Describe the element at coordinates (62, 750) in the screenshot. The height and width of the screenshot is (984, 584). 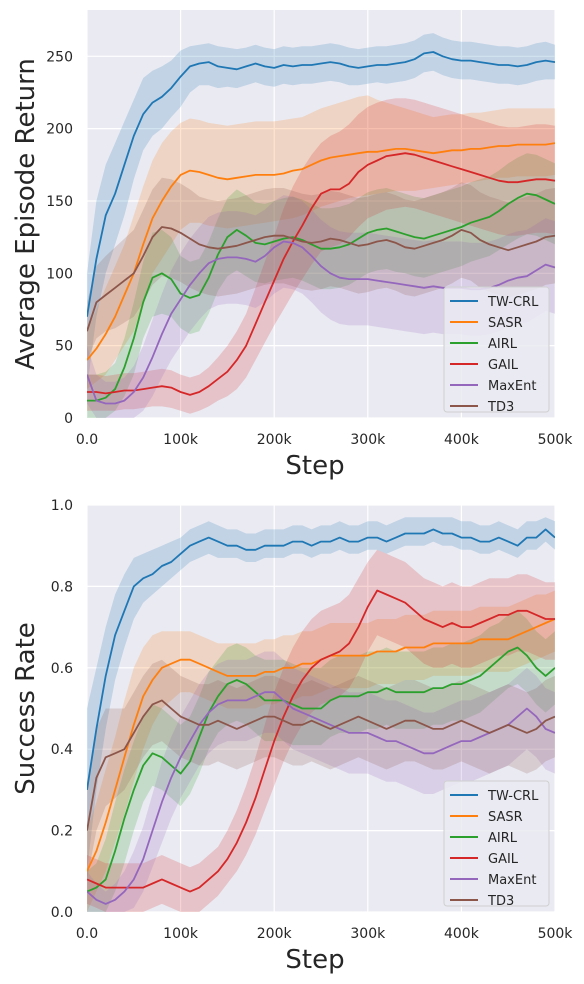
I see `y-tick-label: 0.4` at that location.